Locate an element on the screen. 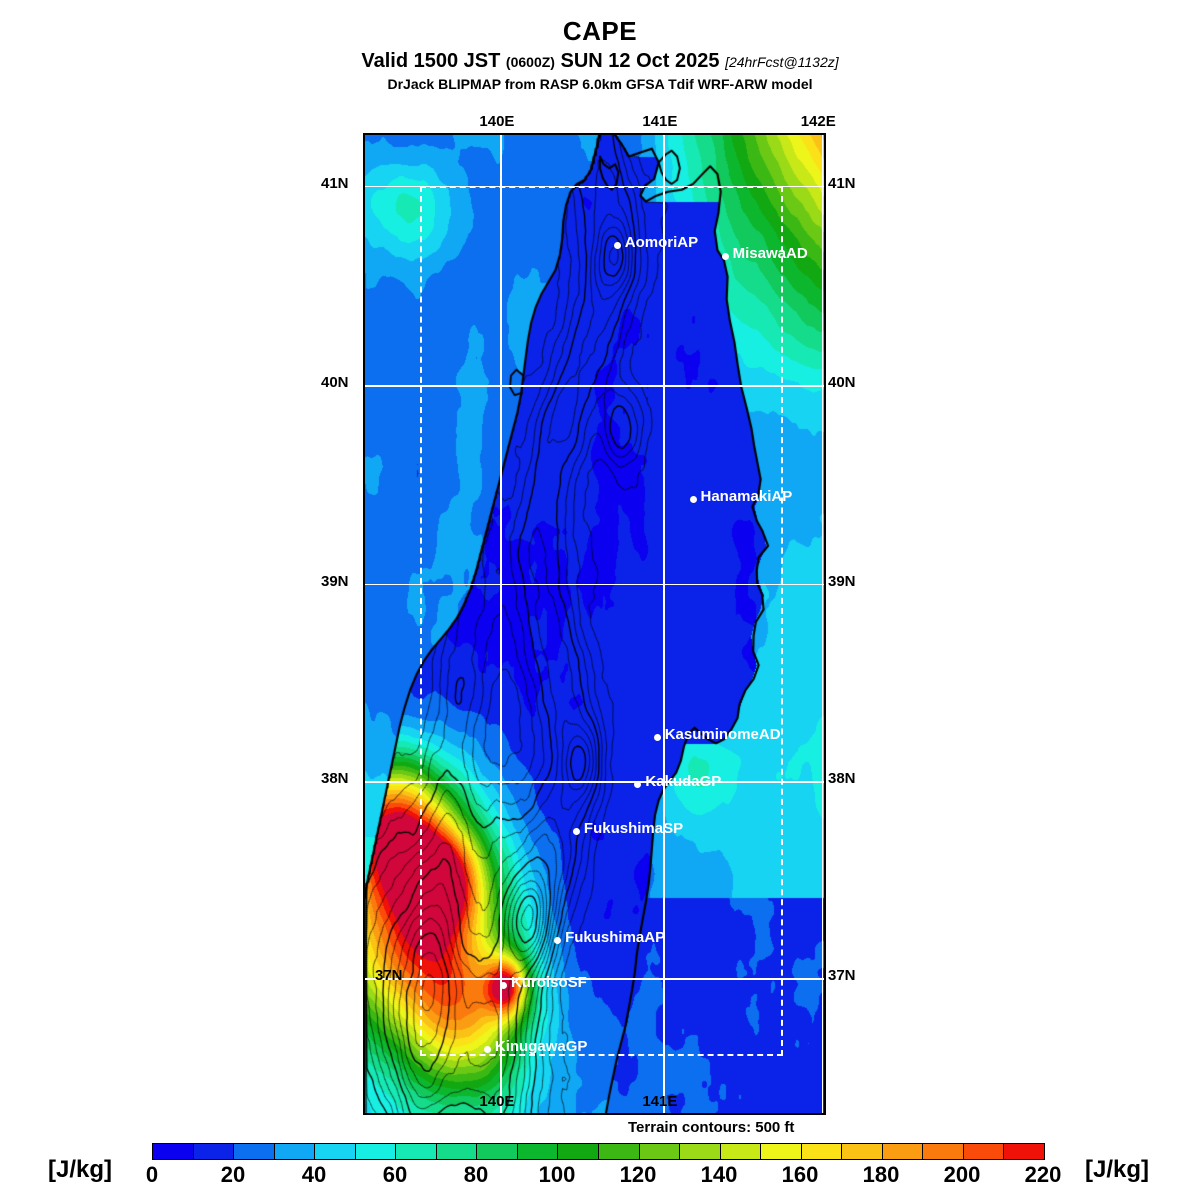  colorbar-tick-label: 120 is located at coordinates (638, 1174).